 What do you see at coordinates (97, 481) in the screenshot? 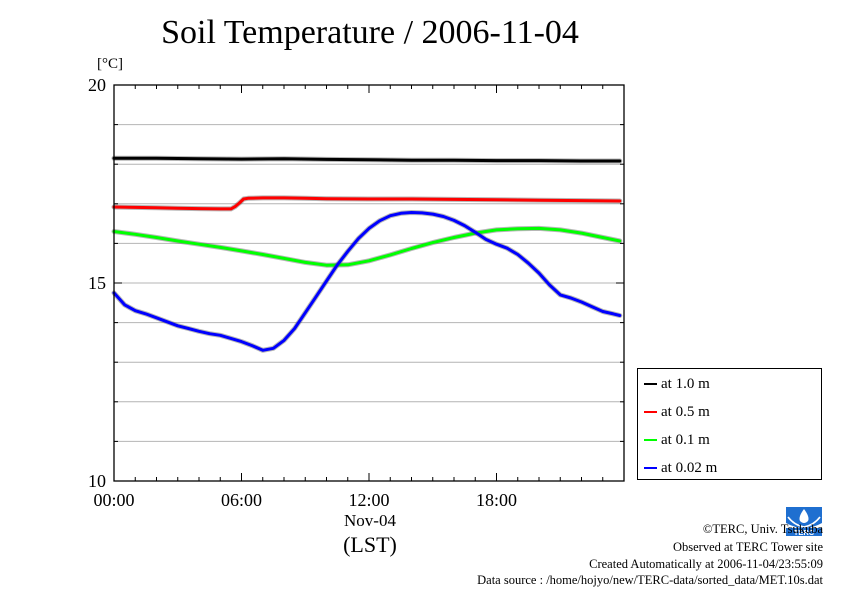
I see `y-tick-label: 10` at bounding box center [97, 481].